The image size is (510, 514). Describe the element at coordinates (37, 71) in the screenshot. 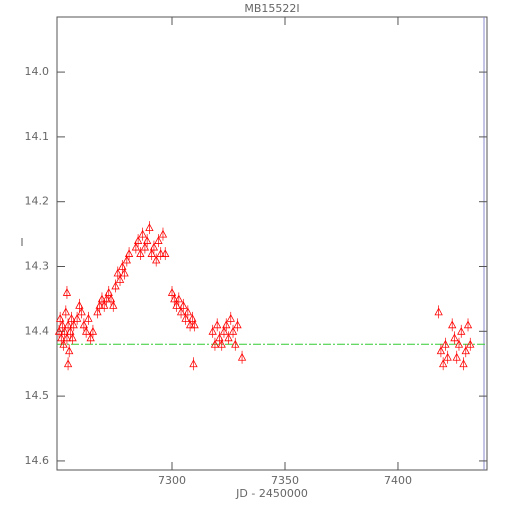

I see `y-tick-label: 14.0` at that location.